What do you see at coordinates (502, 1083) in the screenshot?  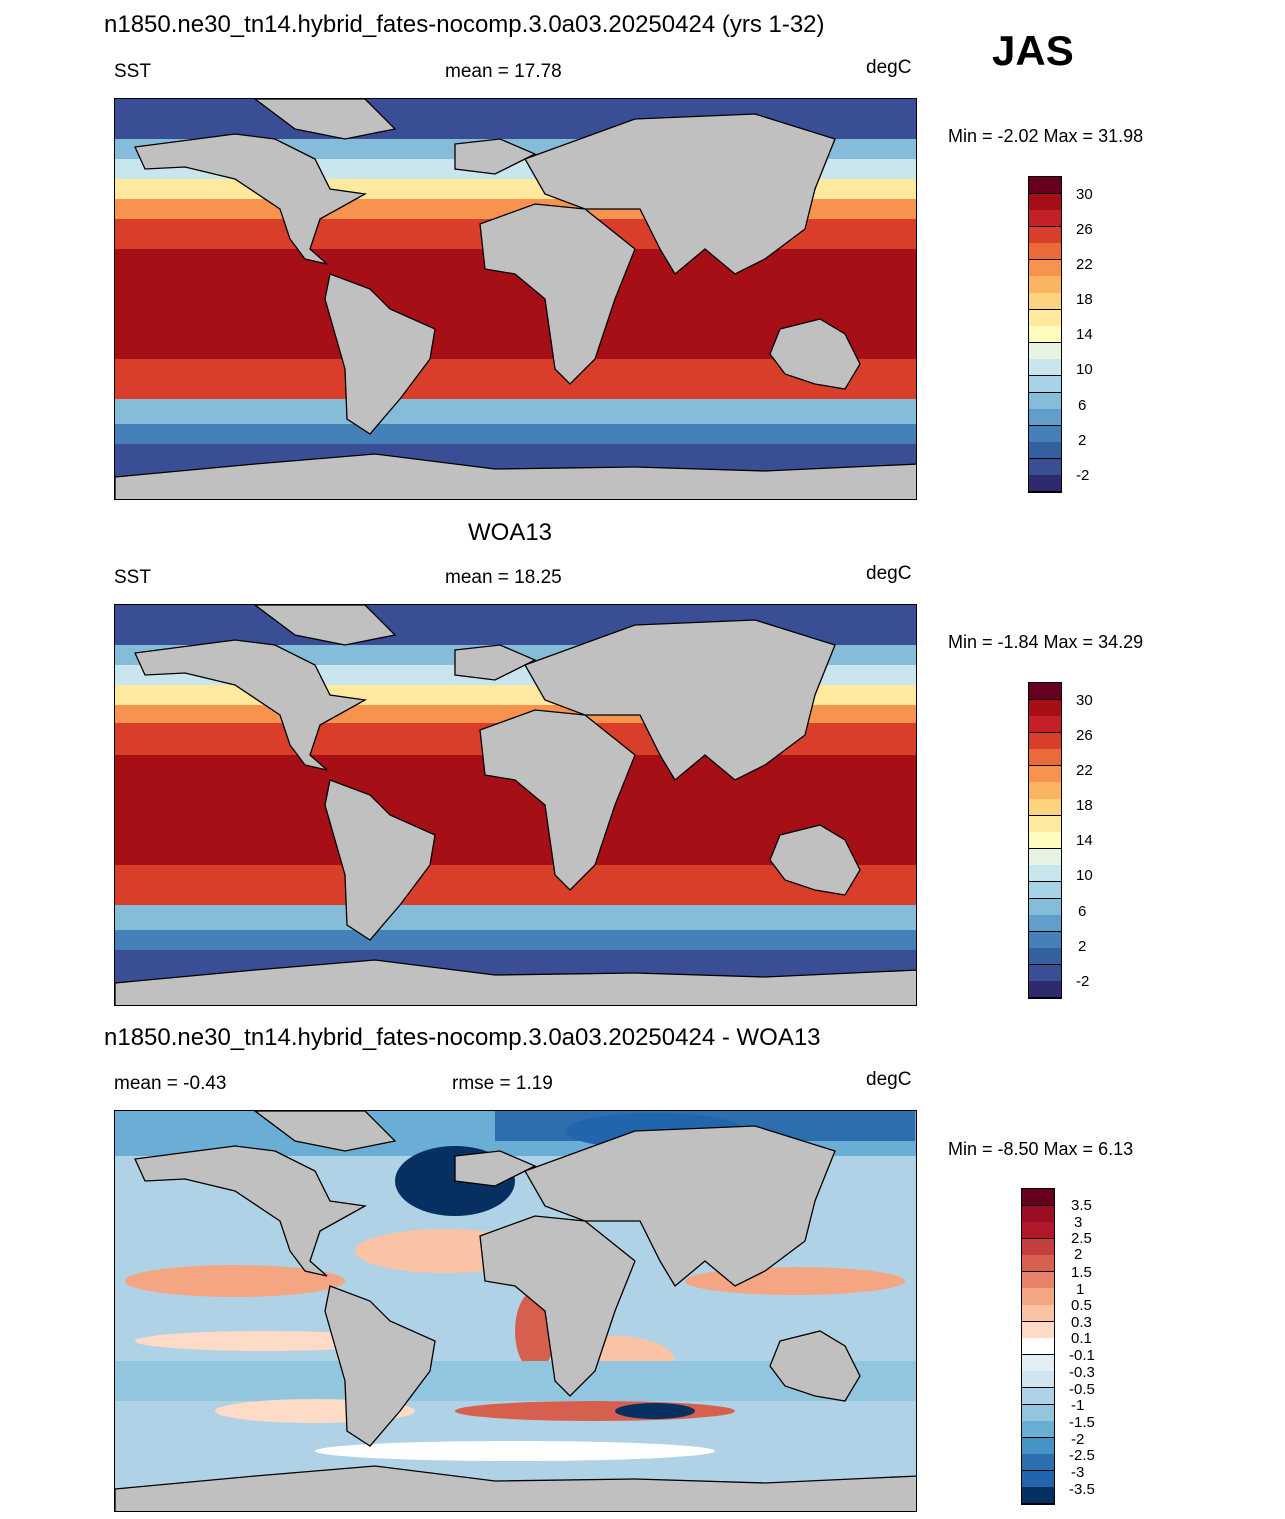 I see `panel3-rmse-label: rmse = 1.19` at bounding box center [502, 1083].